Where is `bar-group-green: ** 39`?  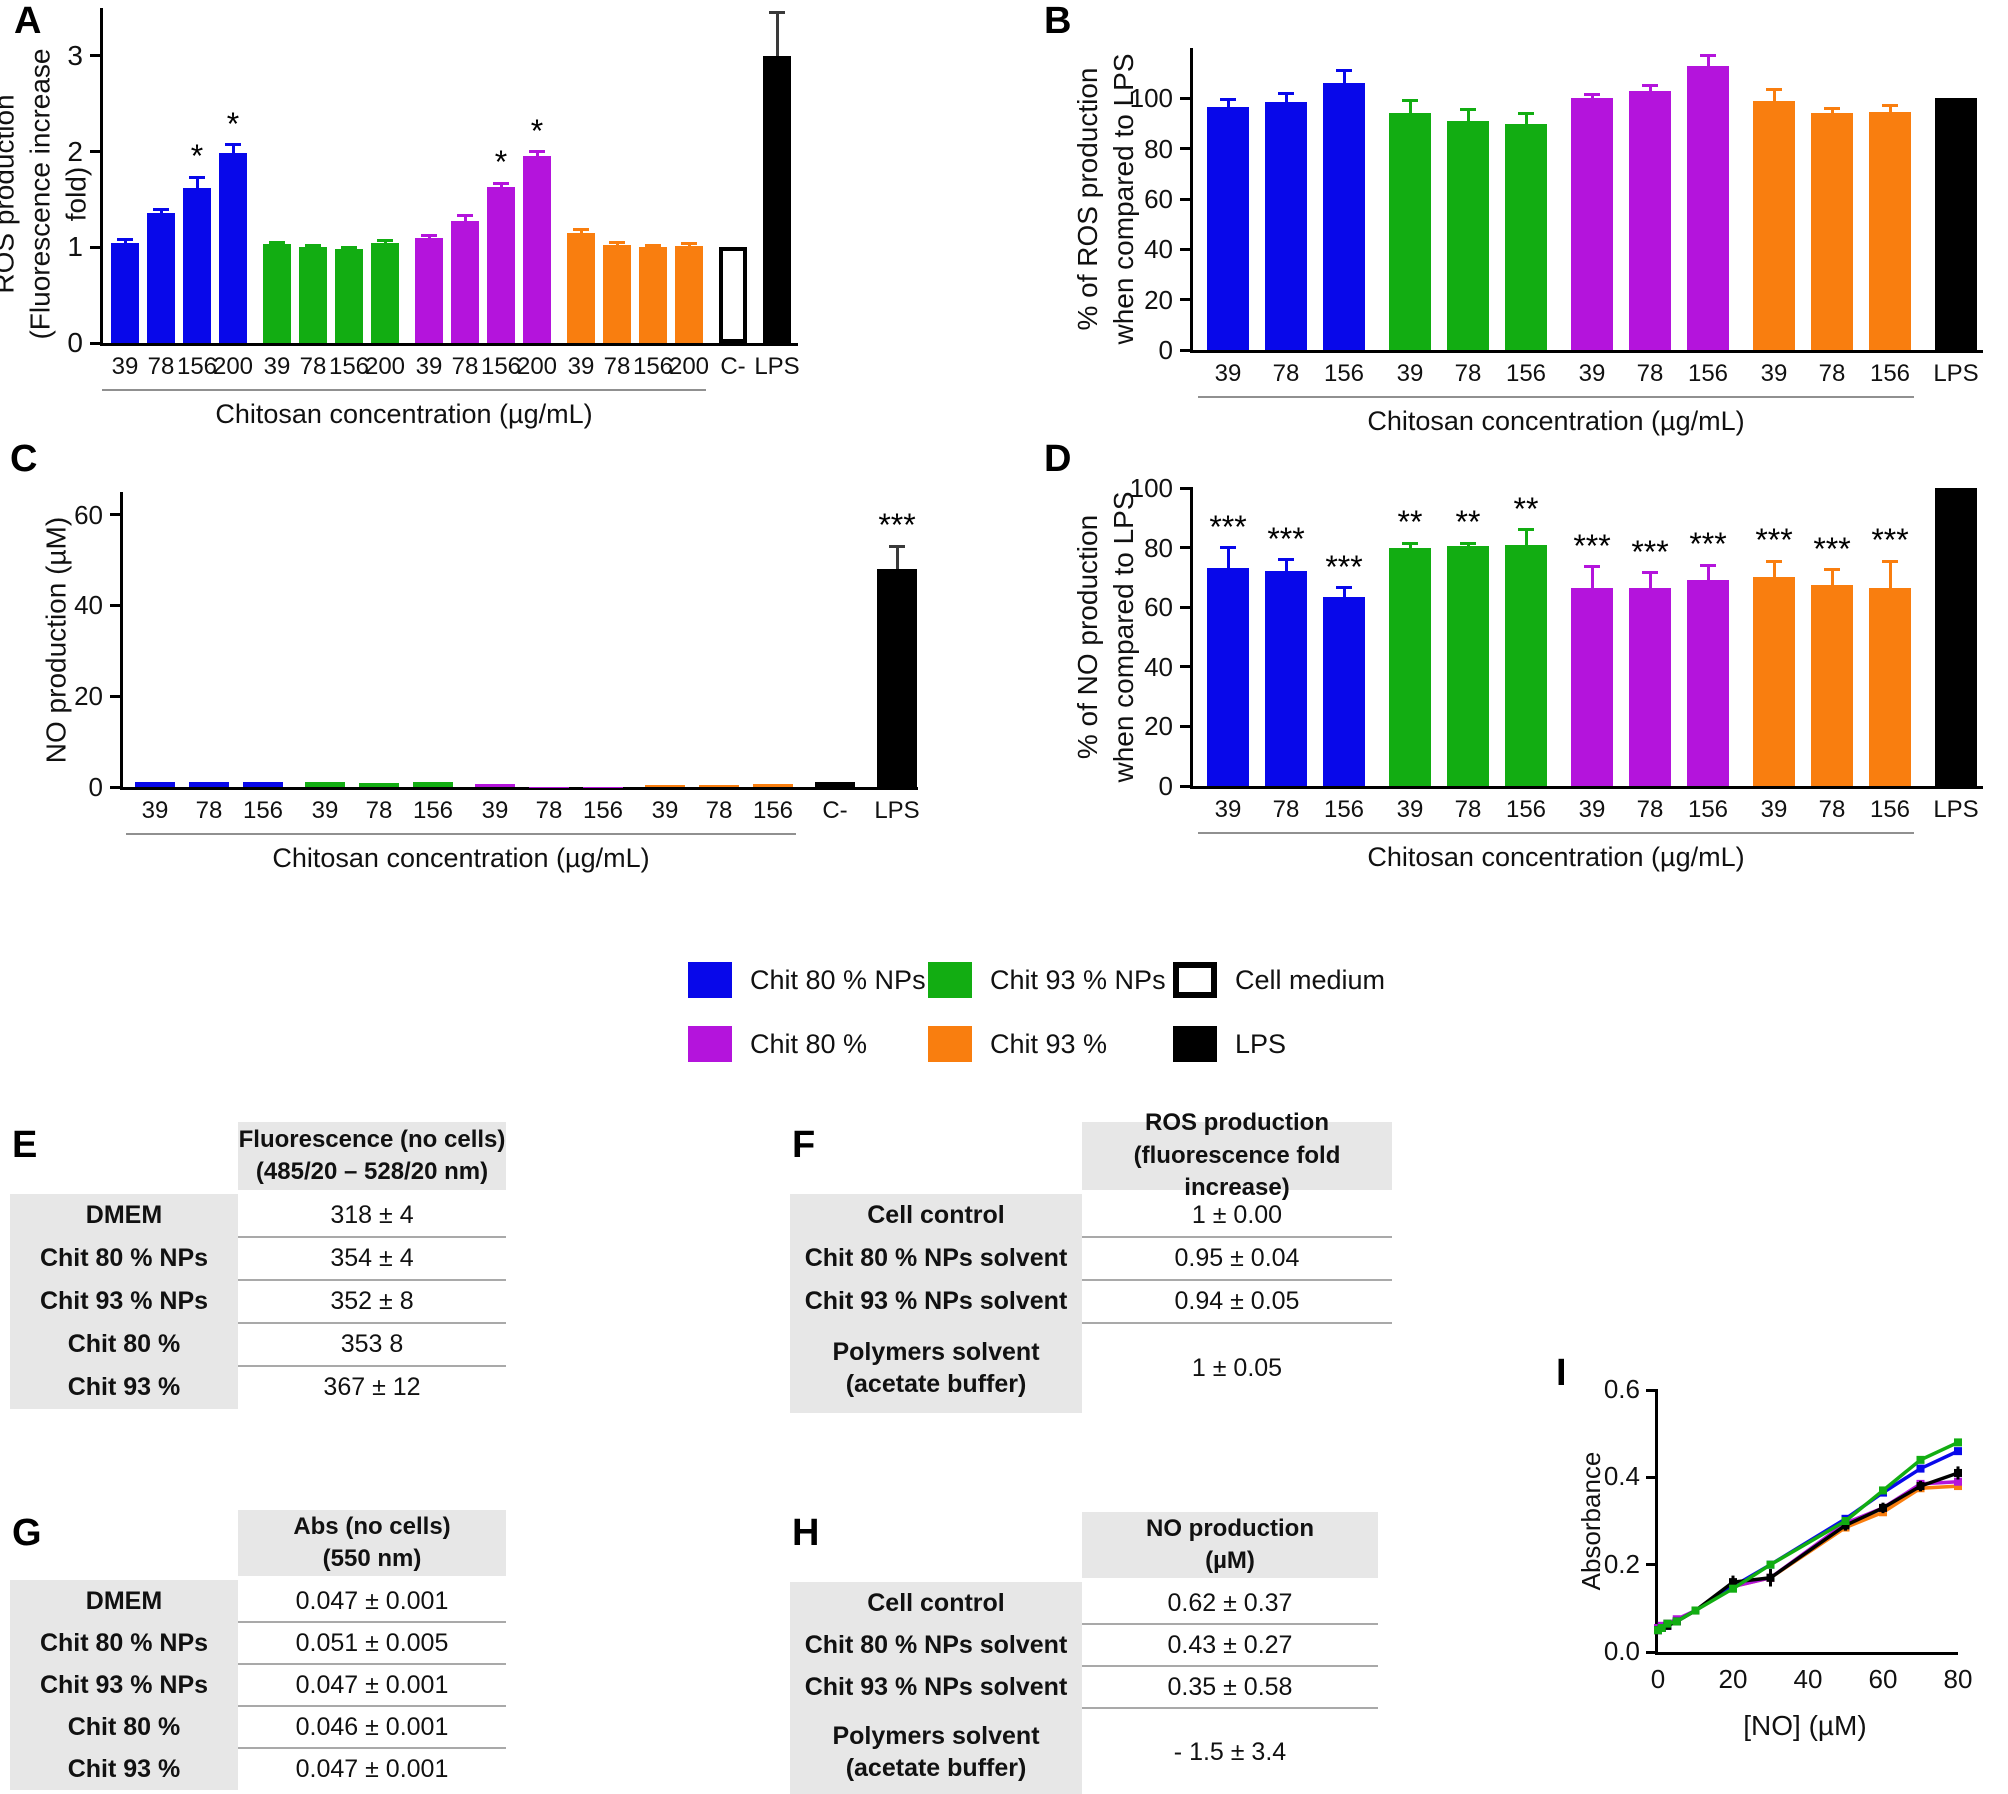
bar-group-green: ** 39 is located at coordinates (1410, 655).